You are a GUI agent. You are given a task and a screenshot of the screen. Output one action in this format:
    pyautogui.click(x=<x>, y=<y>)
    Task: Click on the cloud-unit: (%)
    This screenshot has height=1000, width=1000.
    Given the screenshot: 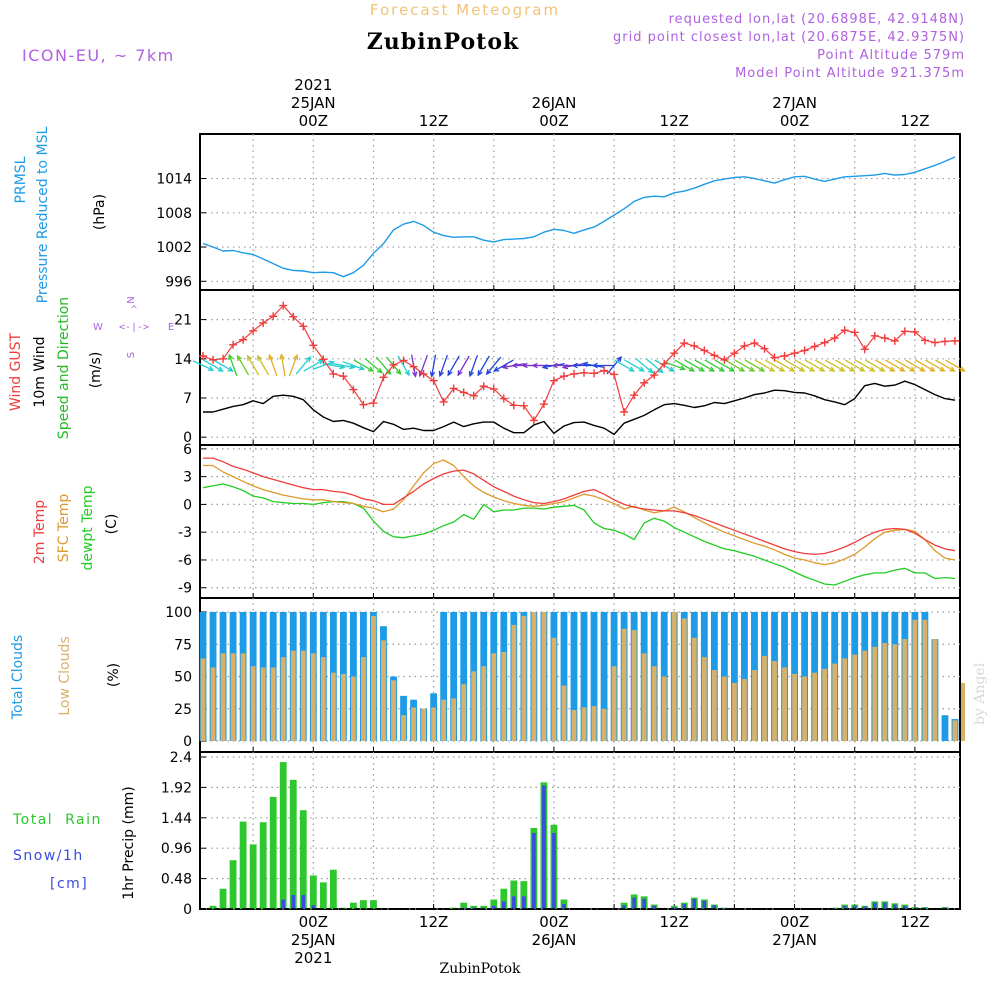 What is the action you would take?
    pyautogui.click(x=114, y=675)
    